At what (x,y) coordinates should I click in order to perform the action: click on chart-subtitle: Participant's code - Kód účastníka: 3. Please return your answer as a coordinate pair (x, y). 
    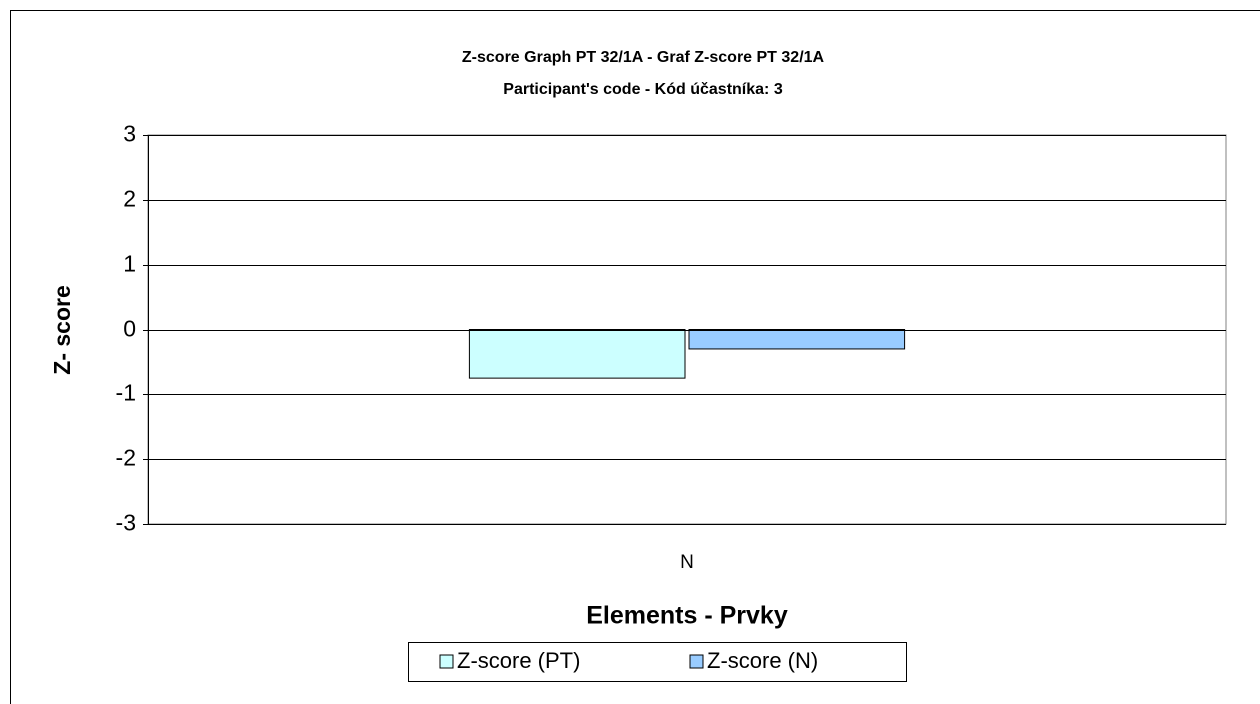
    Looking at the image, I should click on (643, 89).